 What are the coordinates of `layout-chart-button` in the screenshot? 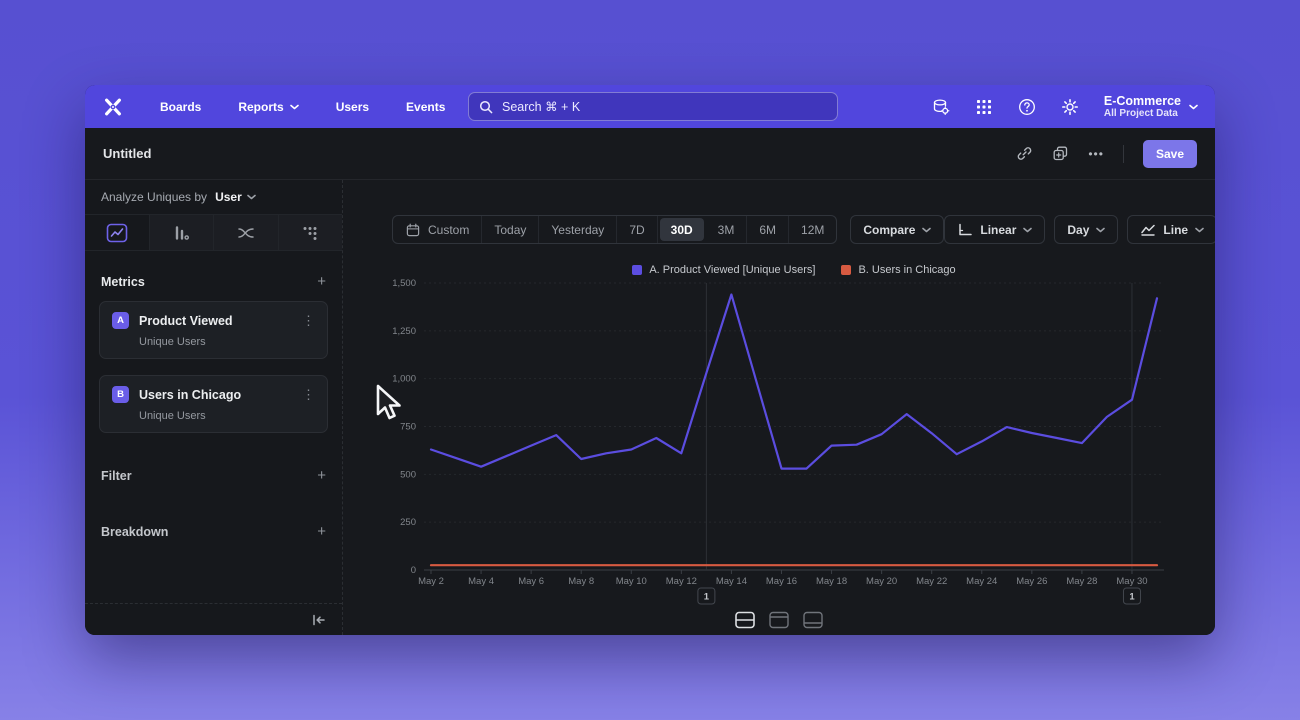 It's located at (779, 620).